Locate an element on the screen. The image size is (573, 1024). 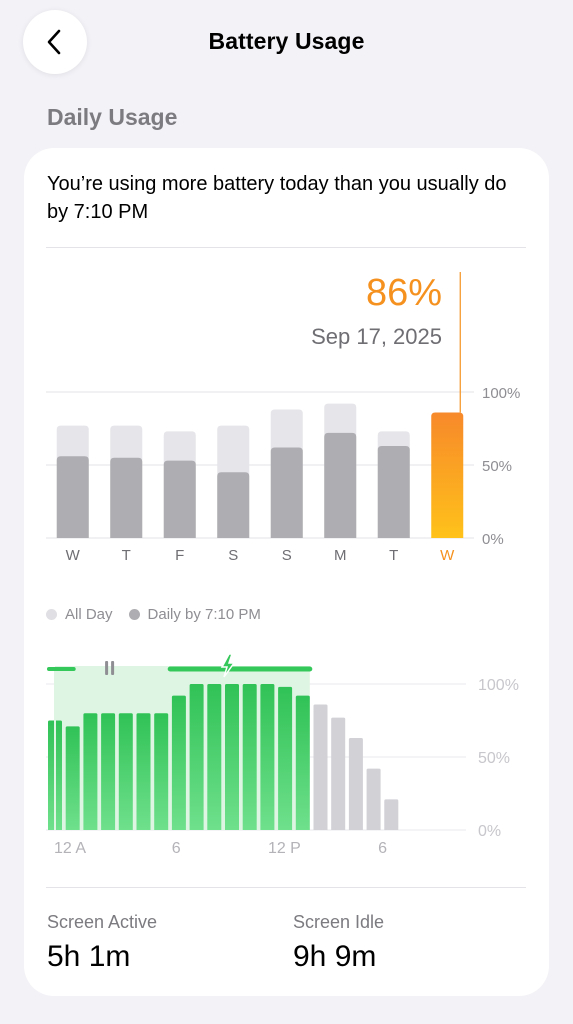
legend-label: Daily by 7:10 PM is located at coordinates (204, 614).